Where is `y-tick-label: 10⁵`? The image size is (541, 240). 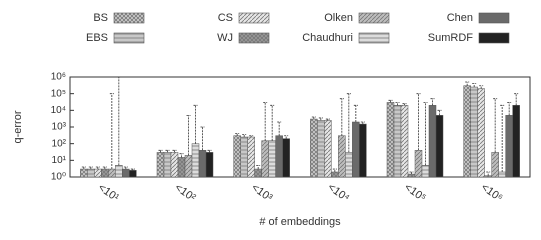 y-tick-label: 10⁵ is located at coordinates (58, 93).